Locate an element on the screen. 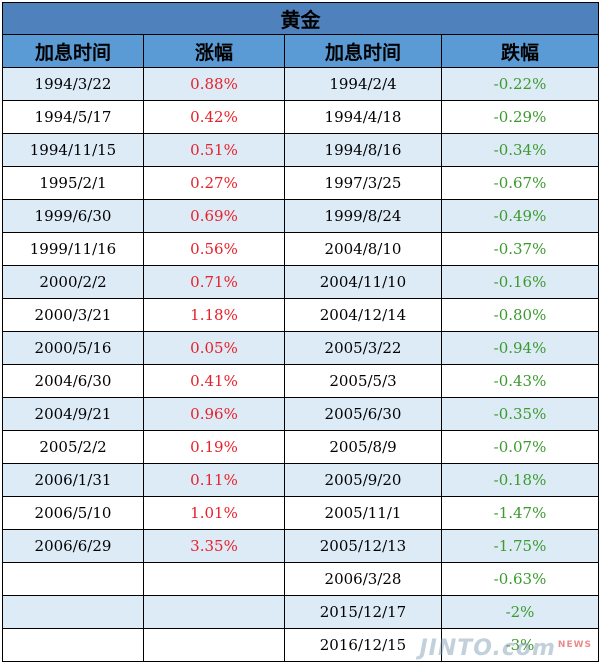  table-row: 2016/12/15 -3% is located at coordinates (300, 645).